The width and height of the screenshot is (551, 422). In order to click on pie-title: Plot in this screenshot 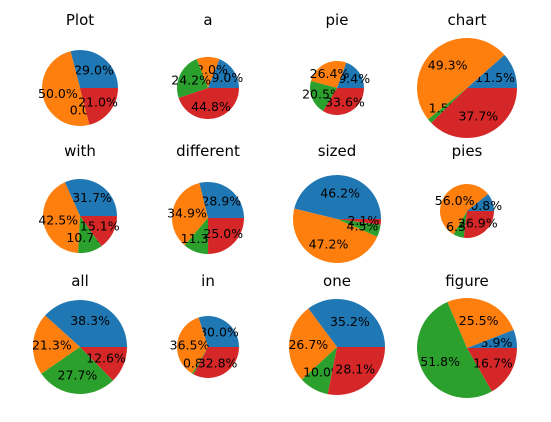, I will do `click(80, 20)`.